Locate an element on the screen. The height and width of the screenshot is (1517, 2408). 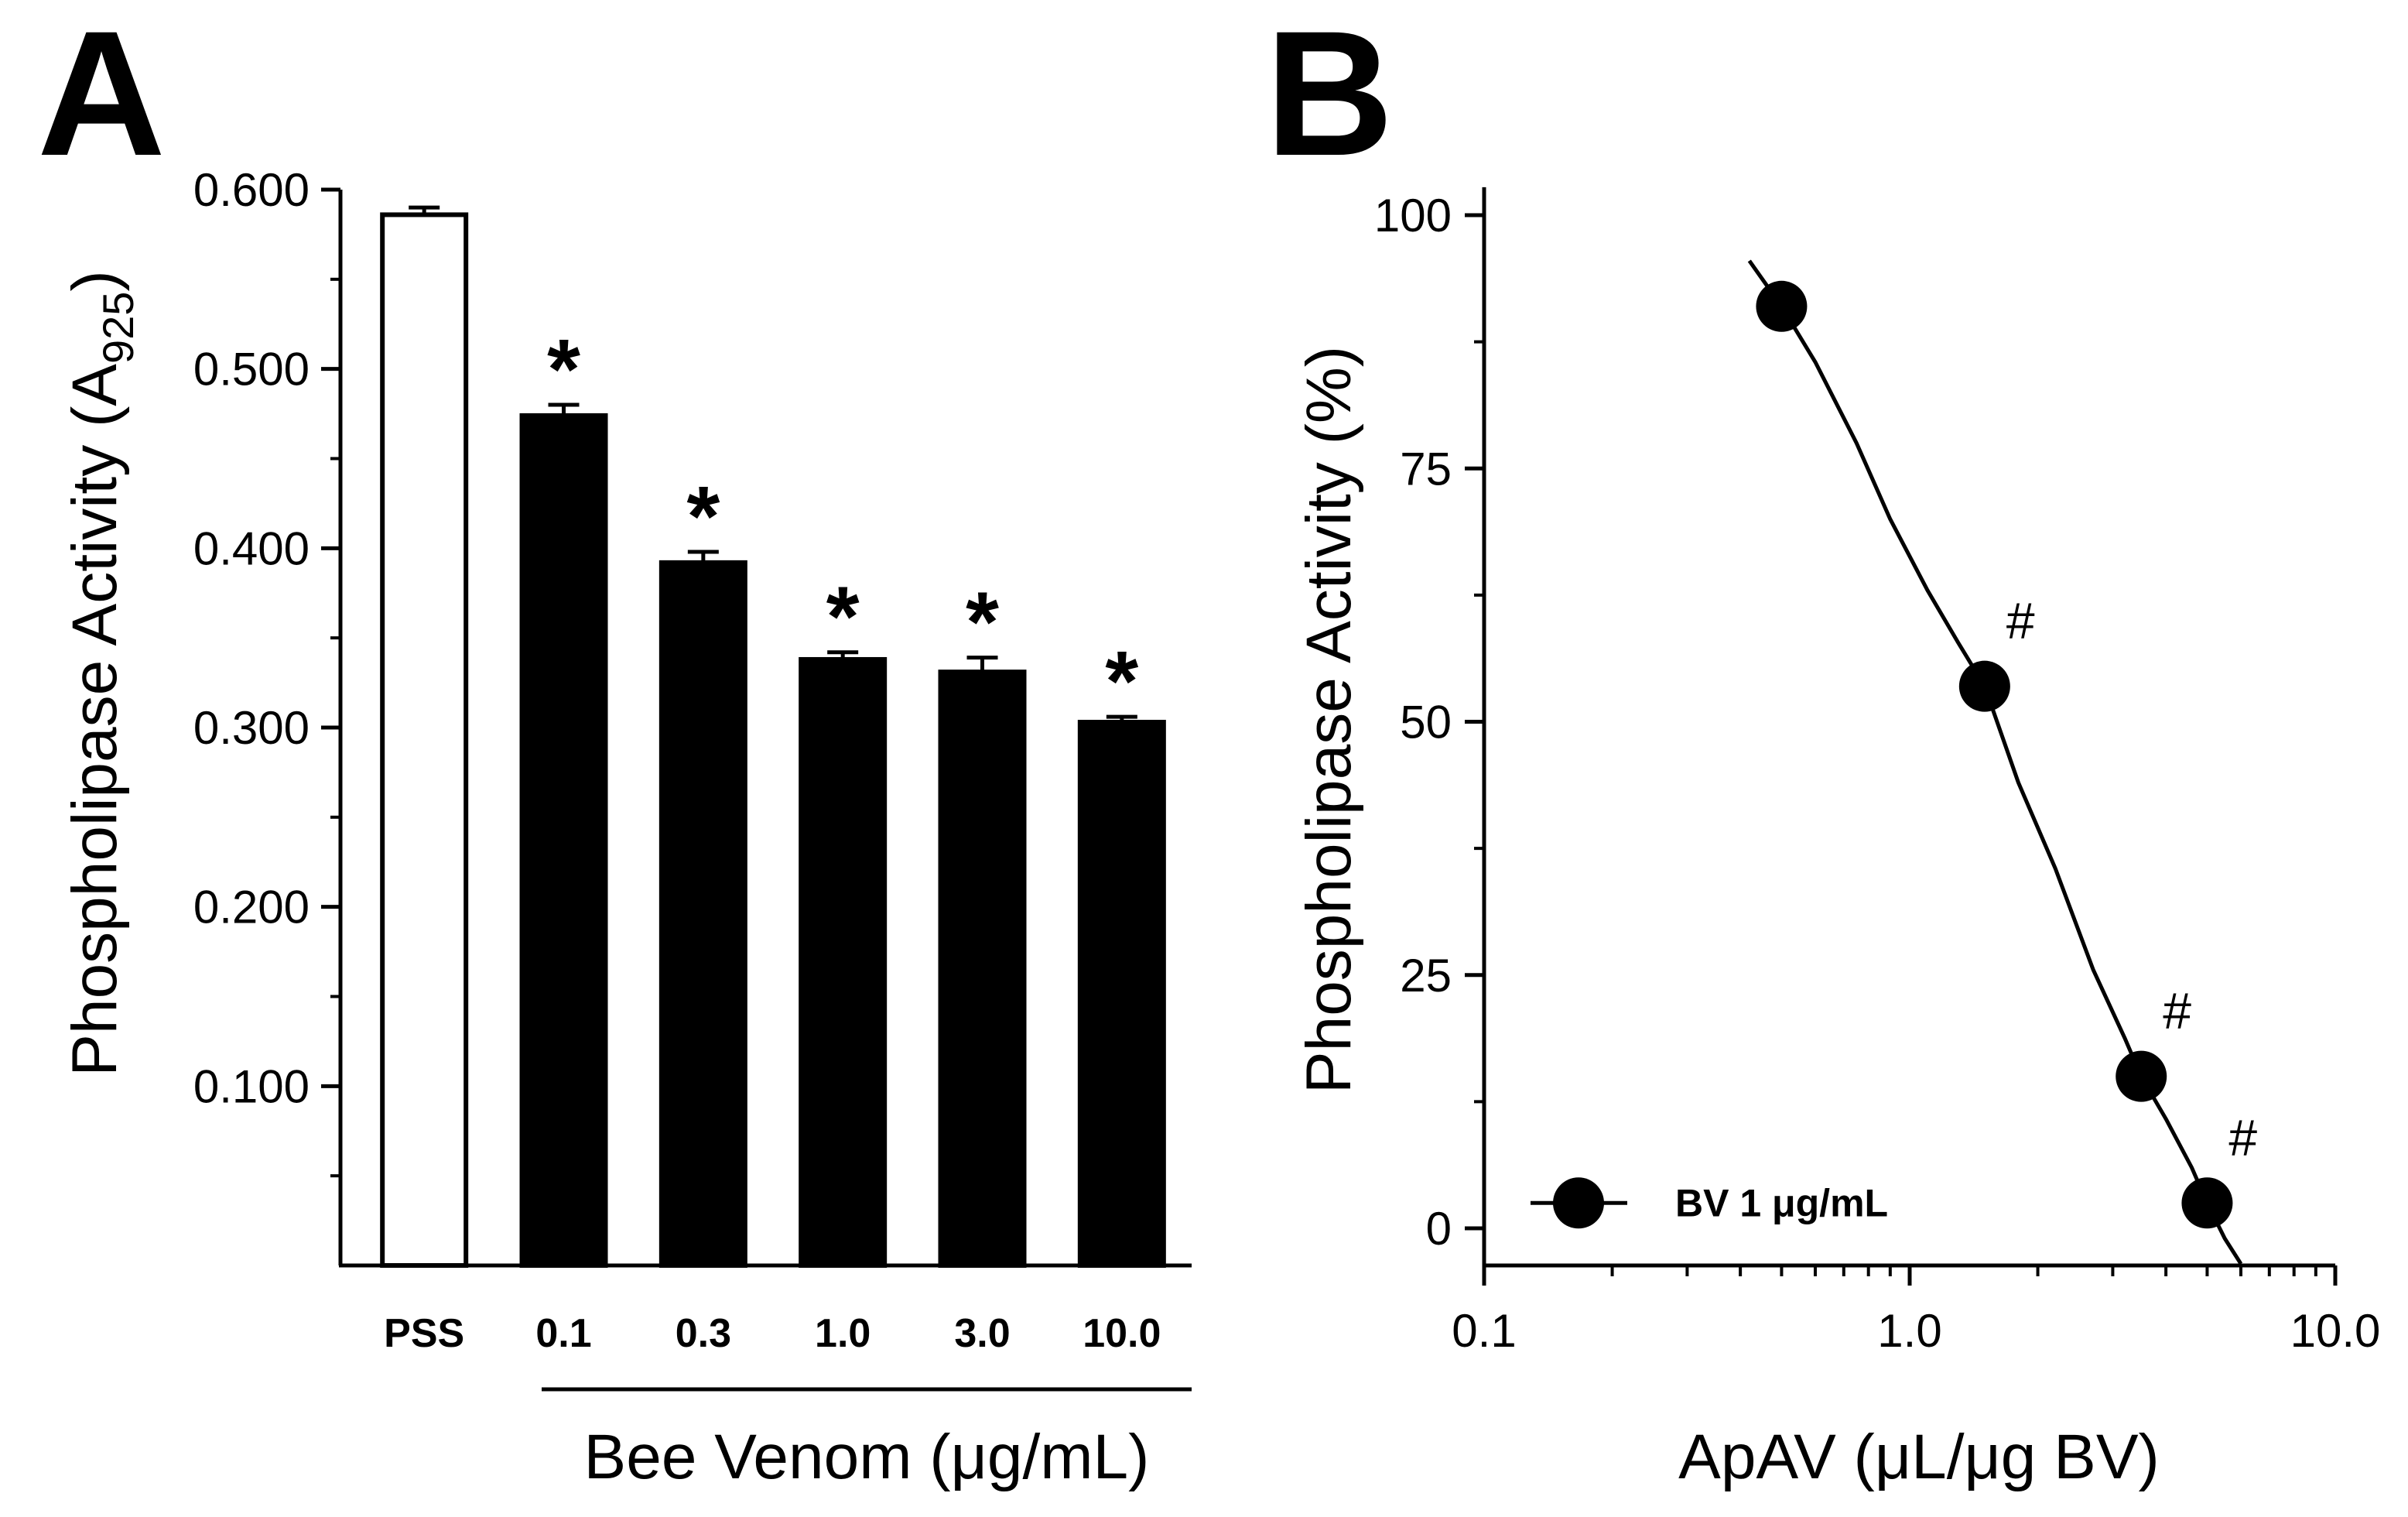
panel-b-y-tick-label: 25 is located at coordinates (1426, 976).